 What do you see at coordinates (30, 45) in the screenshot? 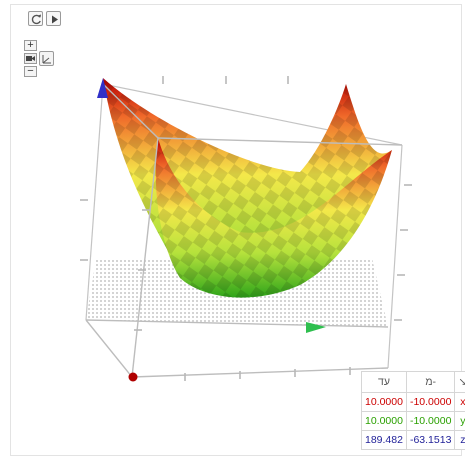
I see `zoom-in-button: +` at bounding box center [30, 45].